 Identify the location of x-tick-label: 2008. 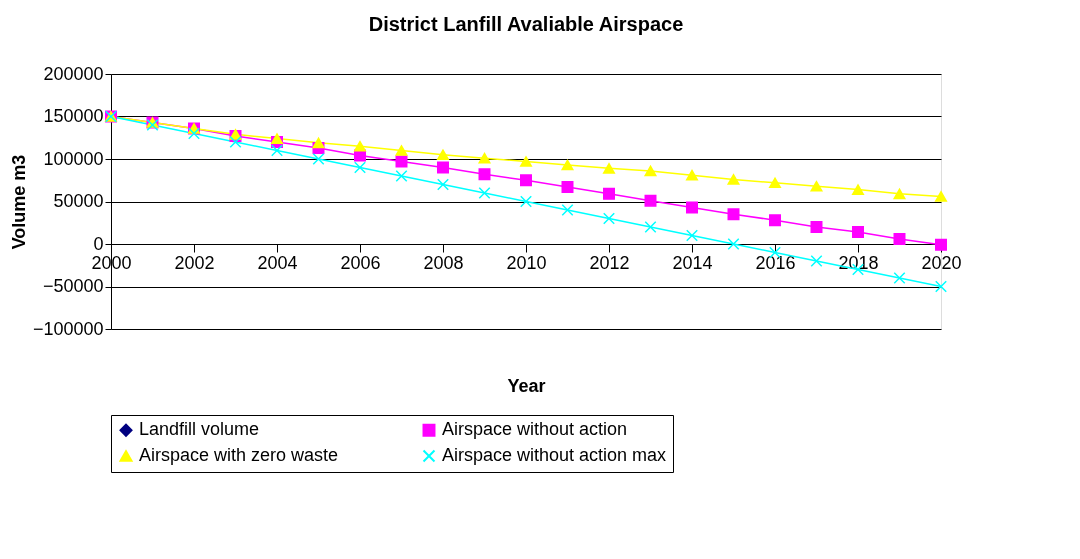
(443, 262).